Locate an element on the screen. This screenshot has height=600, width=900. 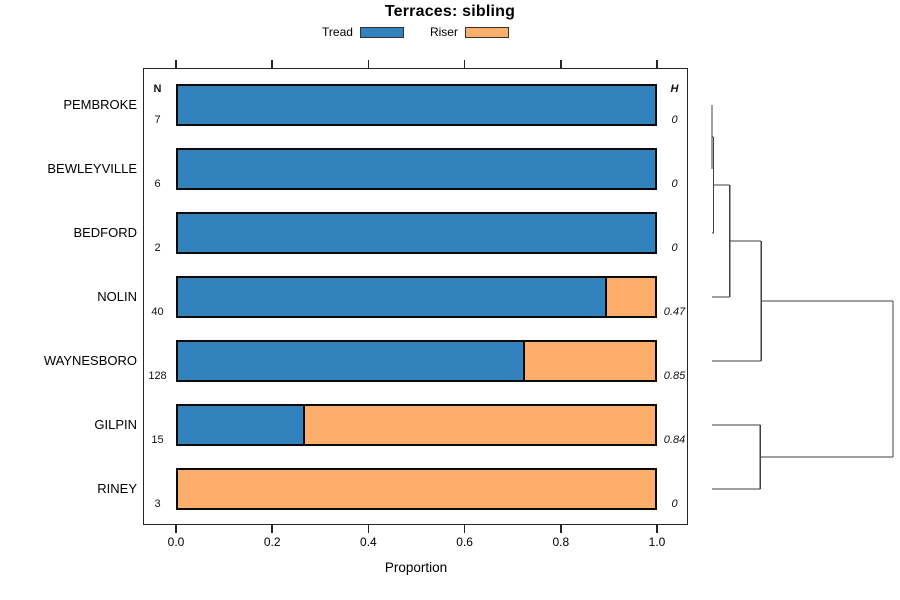
legend-tread-label: Tread is located at coordinates (337, 32).